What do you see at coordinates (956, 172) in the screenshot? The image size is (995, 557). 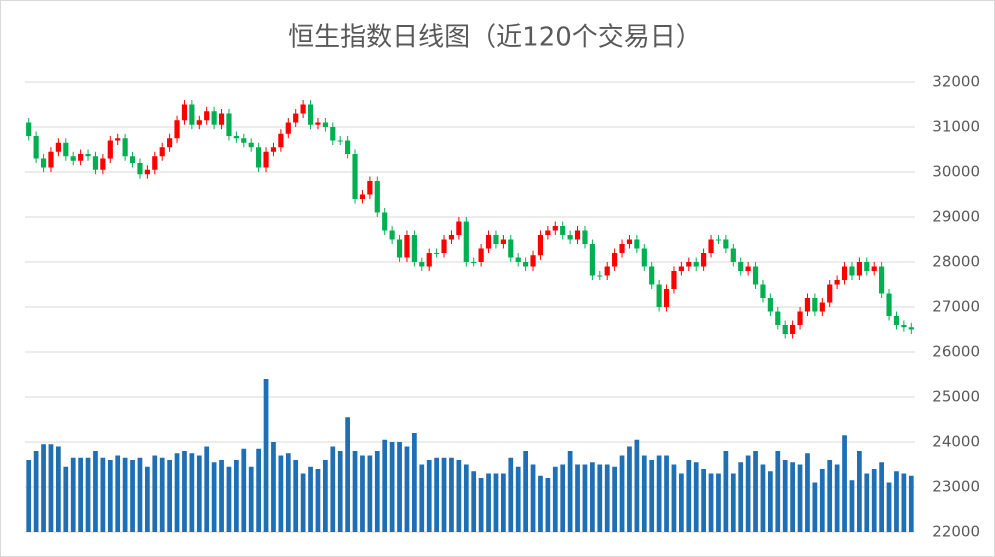 I see `y-tick-label: 30000` at bounding box center [956, 172].